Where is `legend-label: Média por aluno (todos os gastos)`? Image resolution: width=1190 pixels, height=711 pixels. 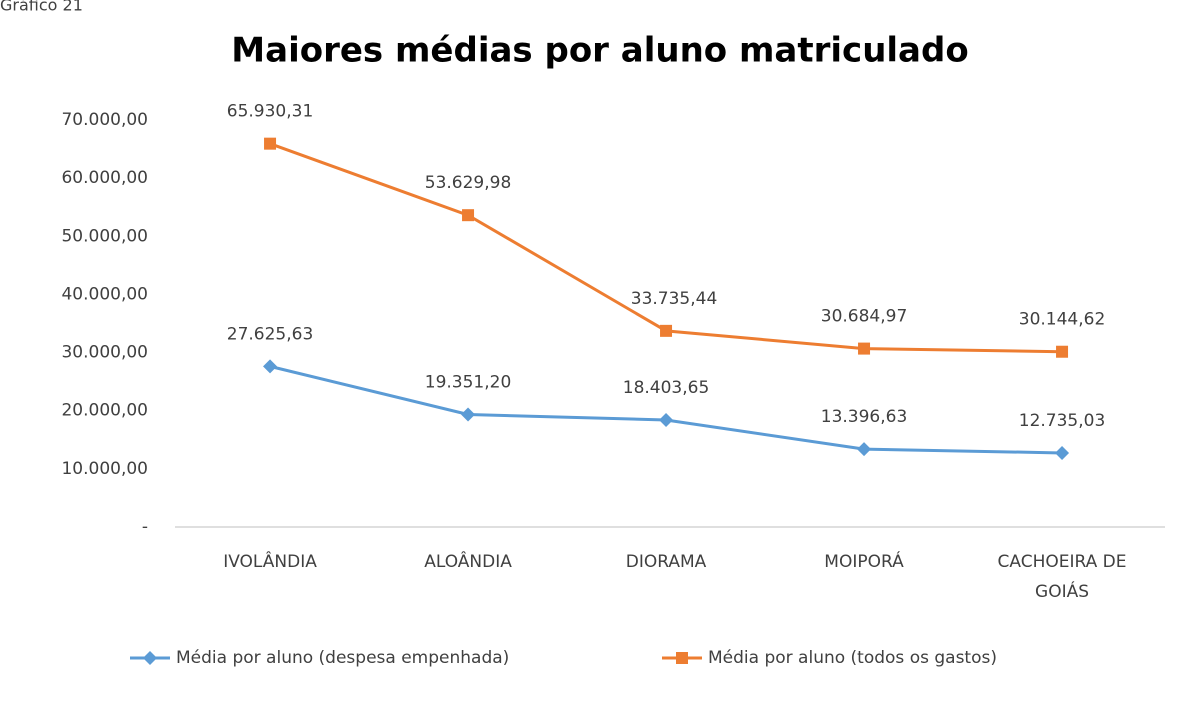
legend-label: Média por aluno (todos os gastos) is located at coordinates (852, 658).